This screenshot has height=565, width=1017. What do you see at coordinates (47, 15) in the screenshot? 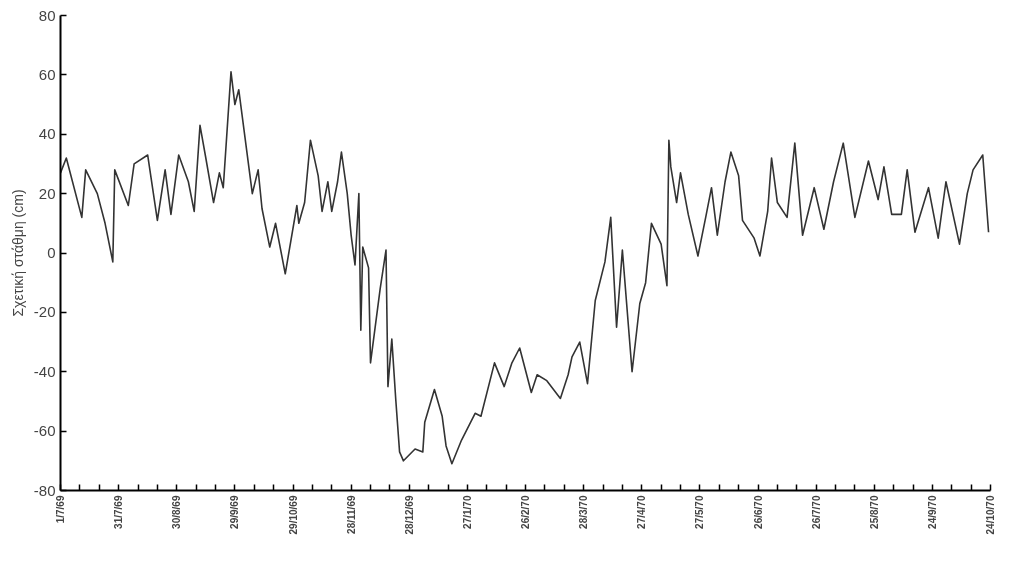
I see `y-tick-label: 80` at bounding box center [47, 15].